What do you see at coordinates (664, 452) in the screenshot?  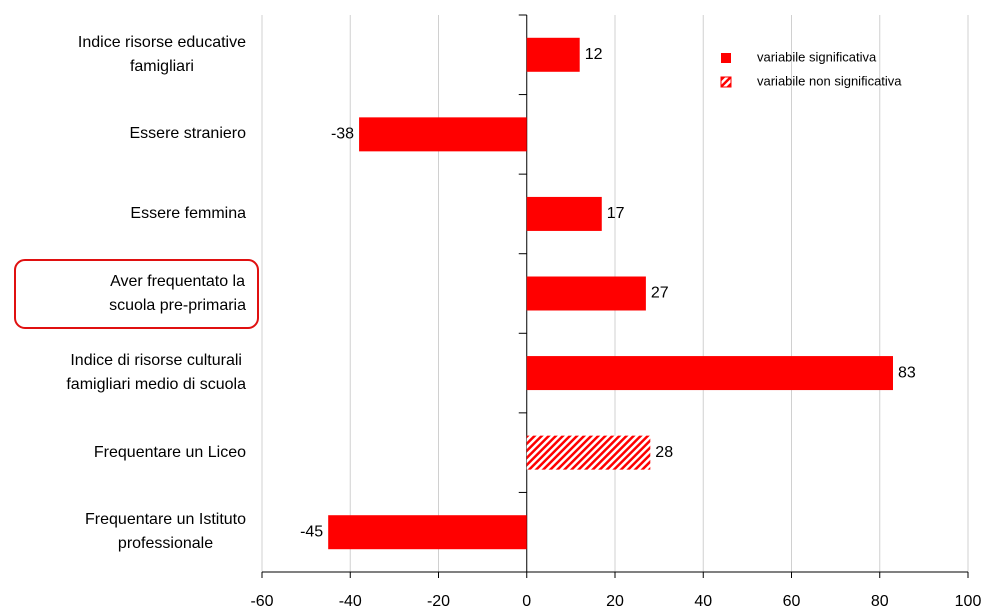 I see `value-label: 28` at bounding box center [664, 452].